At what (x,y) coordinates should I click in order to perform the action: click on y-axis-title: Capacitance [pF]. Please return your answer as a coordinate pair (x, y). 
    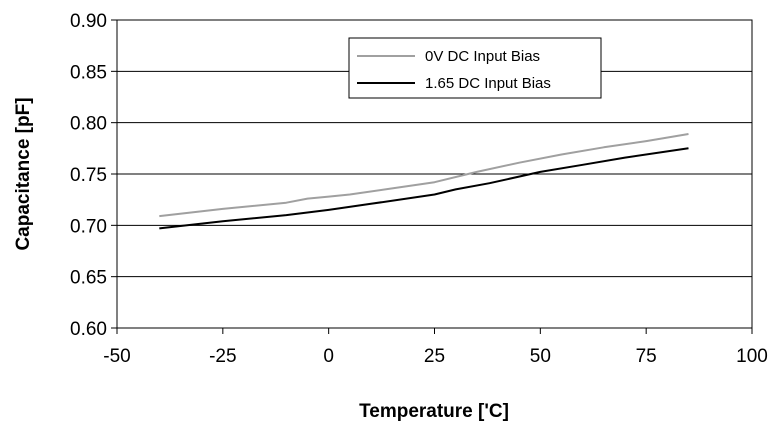
    Looking at the image, I should click on (23, 173).